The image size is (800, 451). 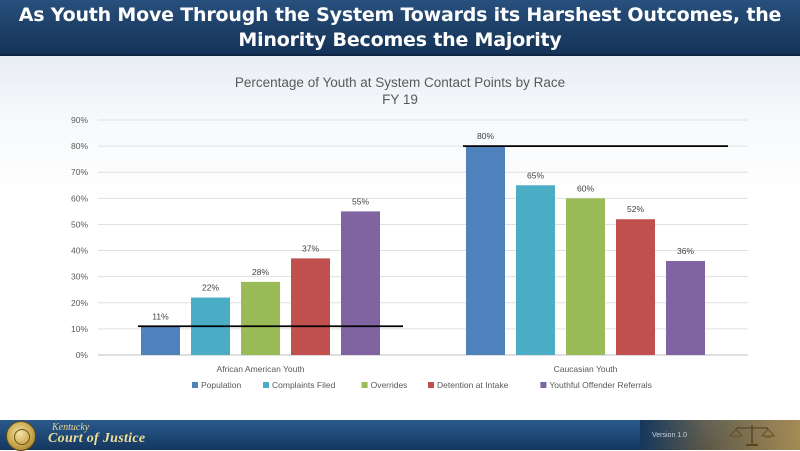 I want to click on data-label: 55%, so click(x=360, y=201).